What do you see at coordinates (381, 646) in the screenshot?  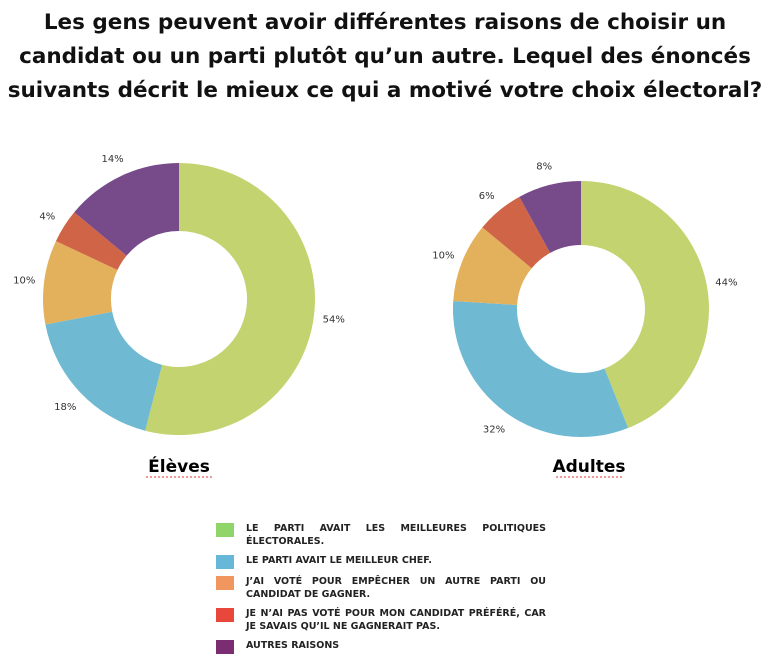 I see `legend-item: AUTRES RAISONS` at bounding box center [381, 646].